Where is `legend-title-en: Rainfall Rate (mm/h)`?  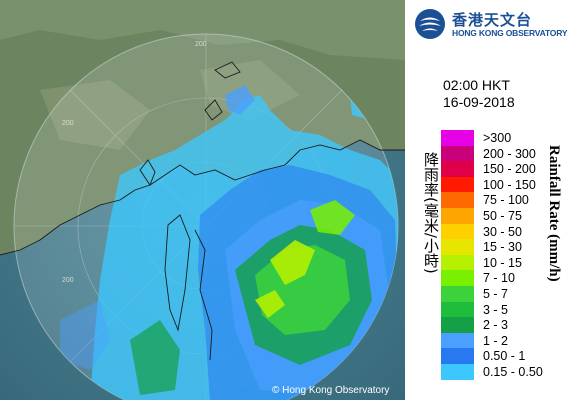 legend-title-en: Rainfall Rate (mm/h) is located at coordinates (554, 213).